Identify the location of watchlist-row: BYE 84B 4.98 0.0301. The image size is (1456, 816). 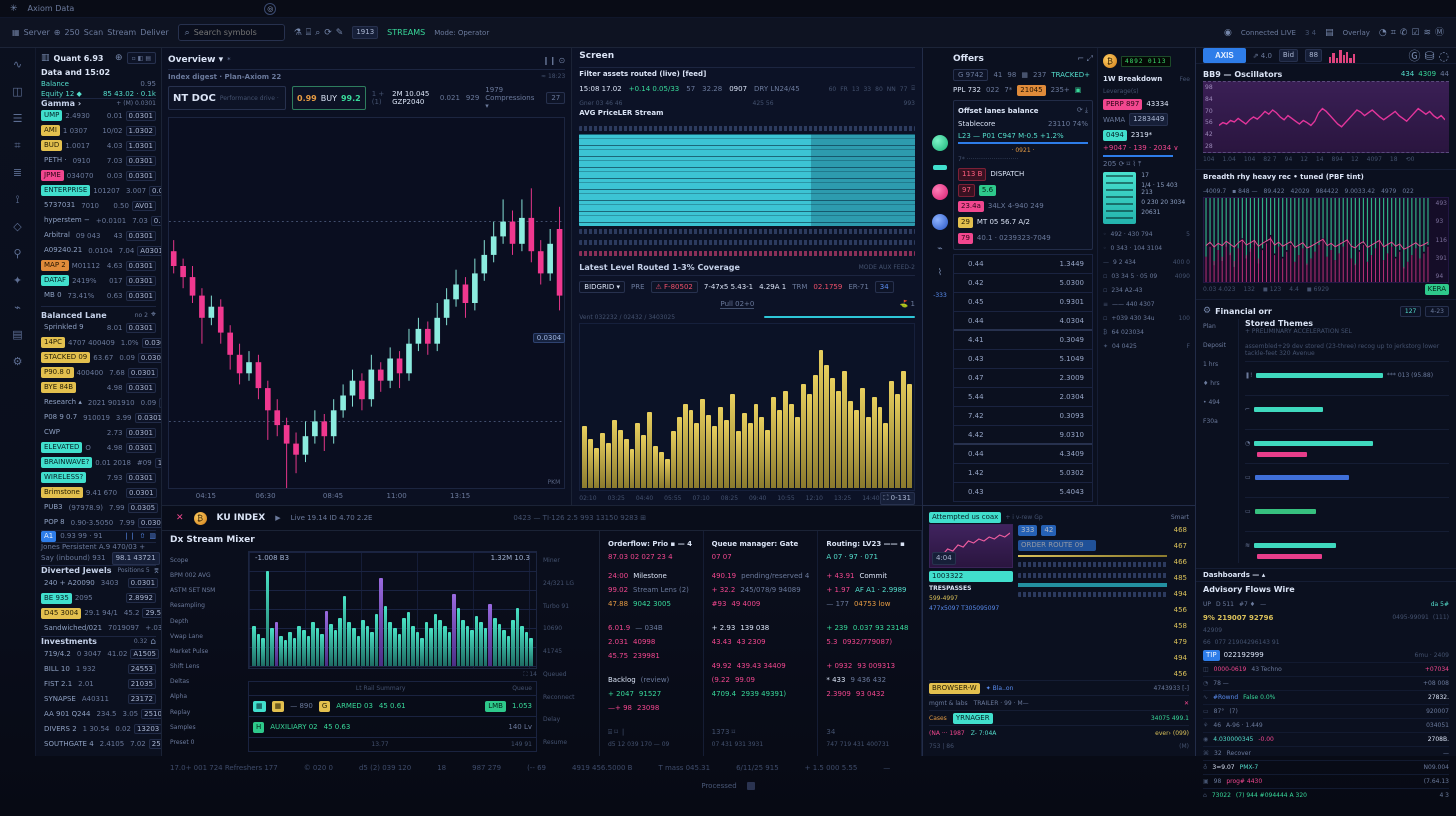
(98, 387).